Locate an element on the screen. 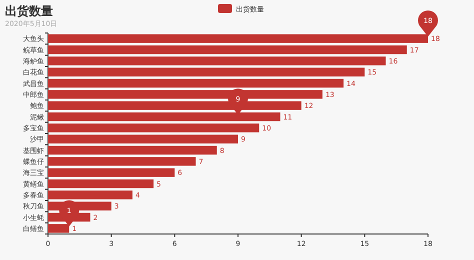 The image size is (474, 260). chart-title: 出货数量 is located at coordinates (29, 11).